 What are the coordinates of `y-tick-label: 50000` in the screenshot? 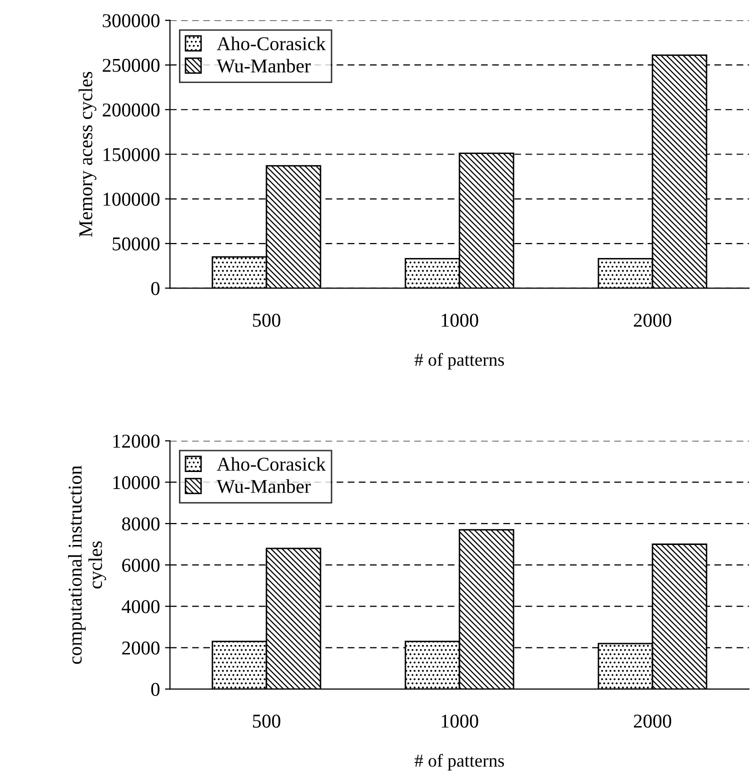 It's located at (136, 243).